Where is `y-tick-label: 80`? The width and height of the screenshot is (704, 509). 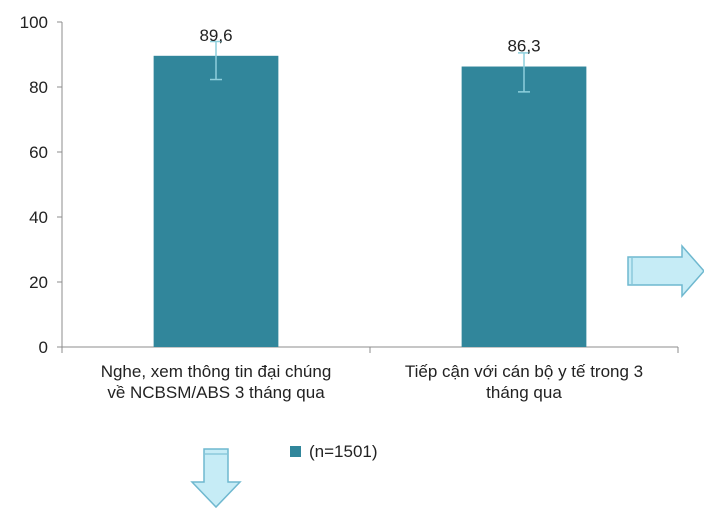 y-tick-label: 80 is located at coordinates (38, 87).